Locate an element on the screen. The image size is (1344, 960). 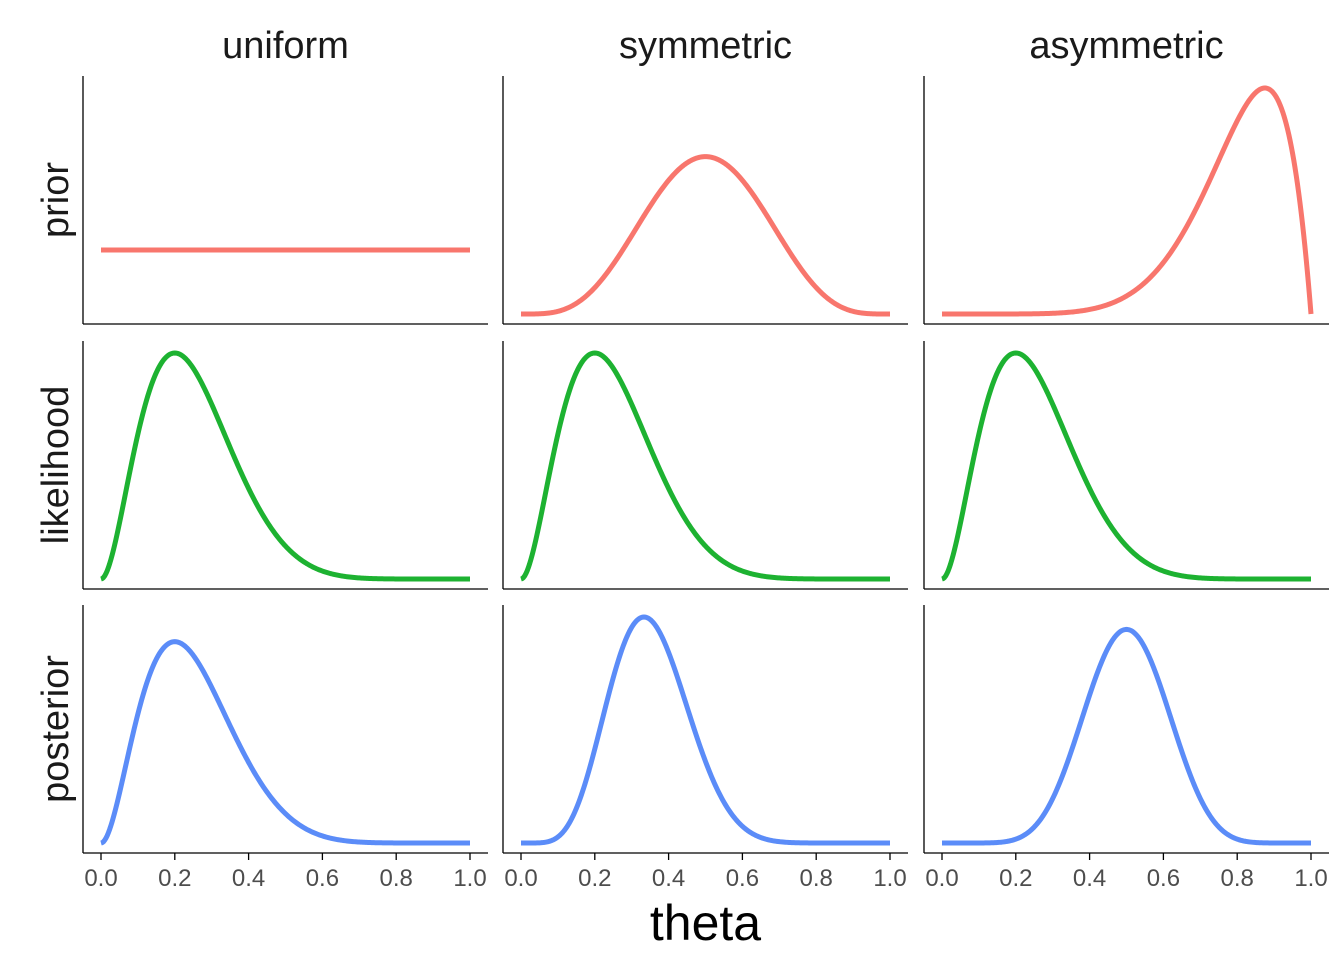
panel-prior-uniform is located at coordinates (285, 200).